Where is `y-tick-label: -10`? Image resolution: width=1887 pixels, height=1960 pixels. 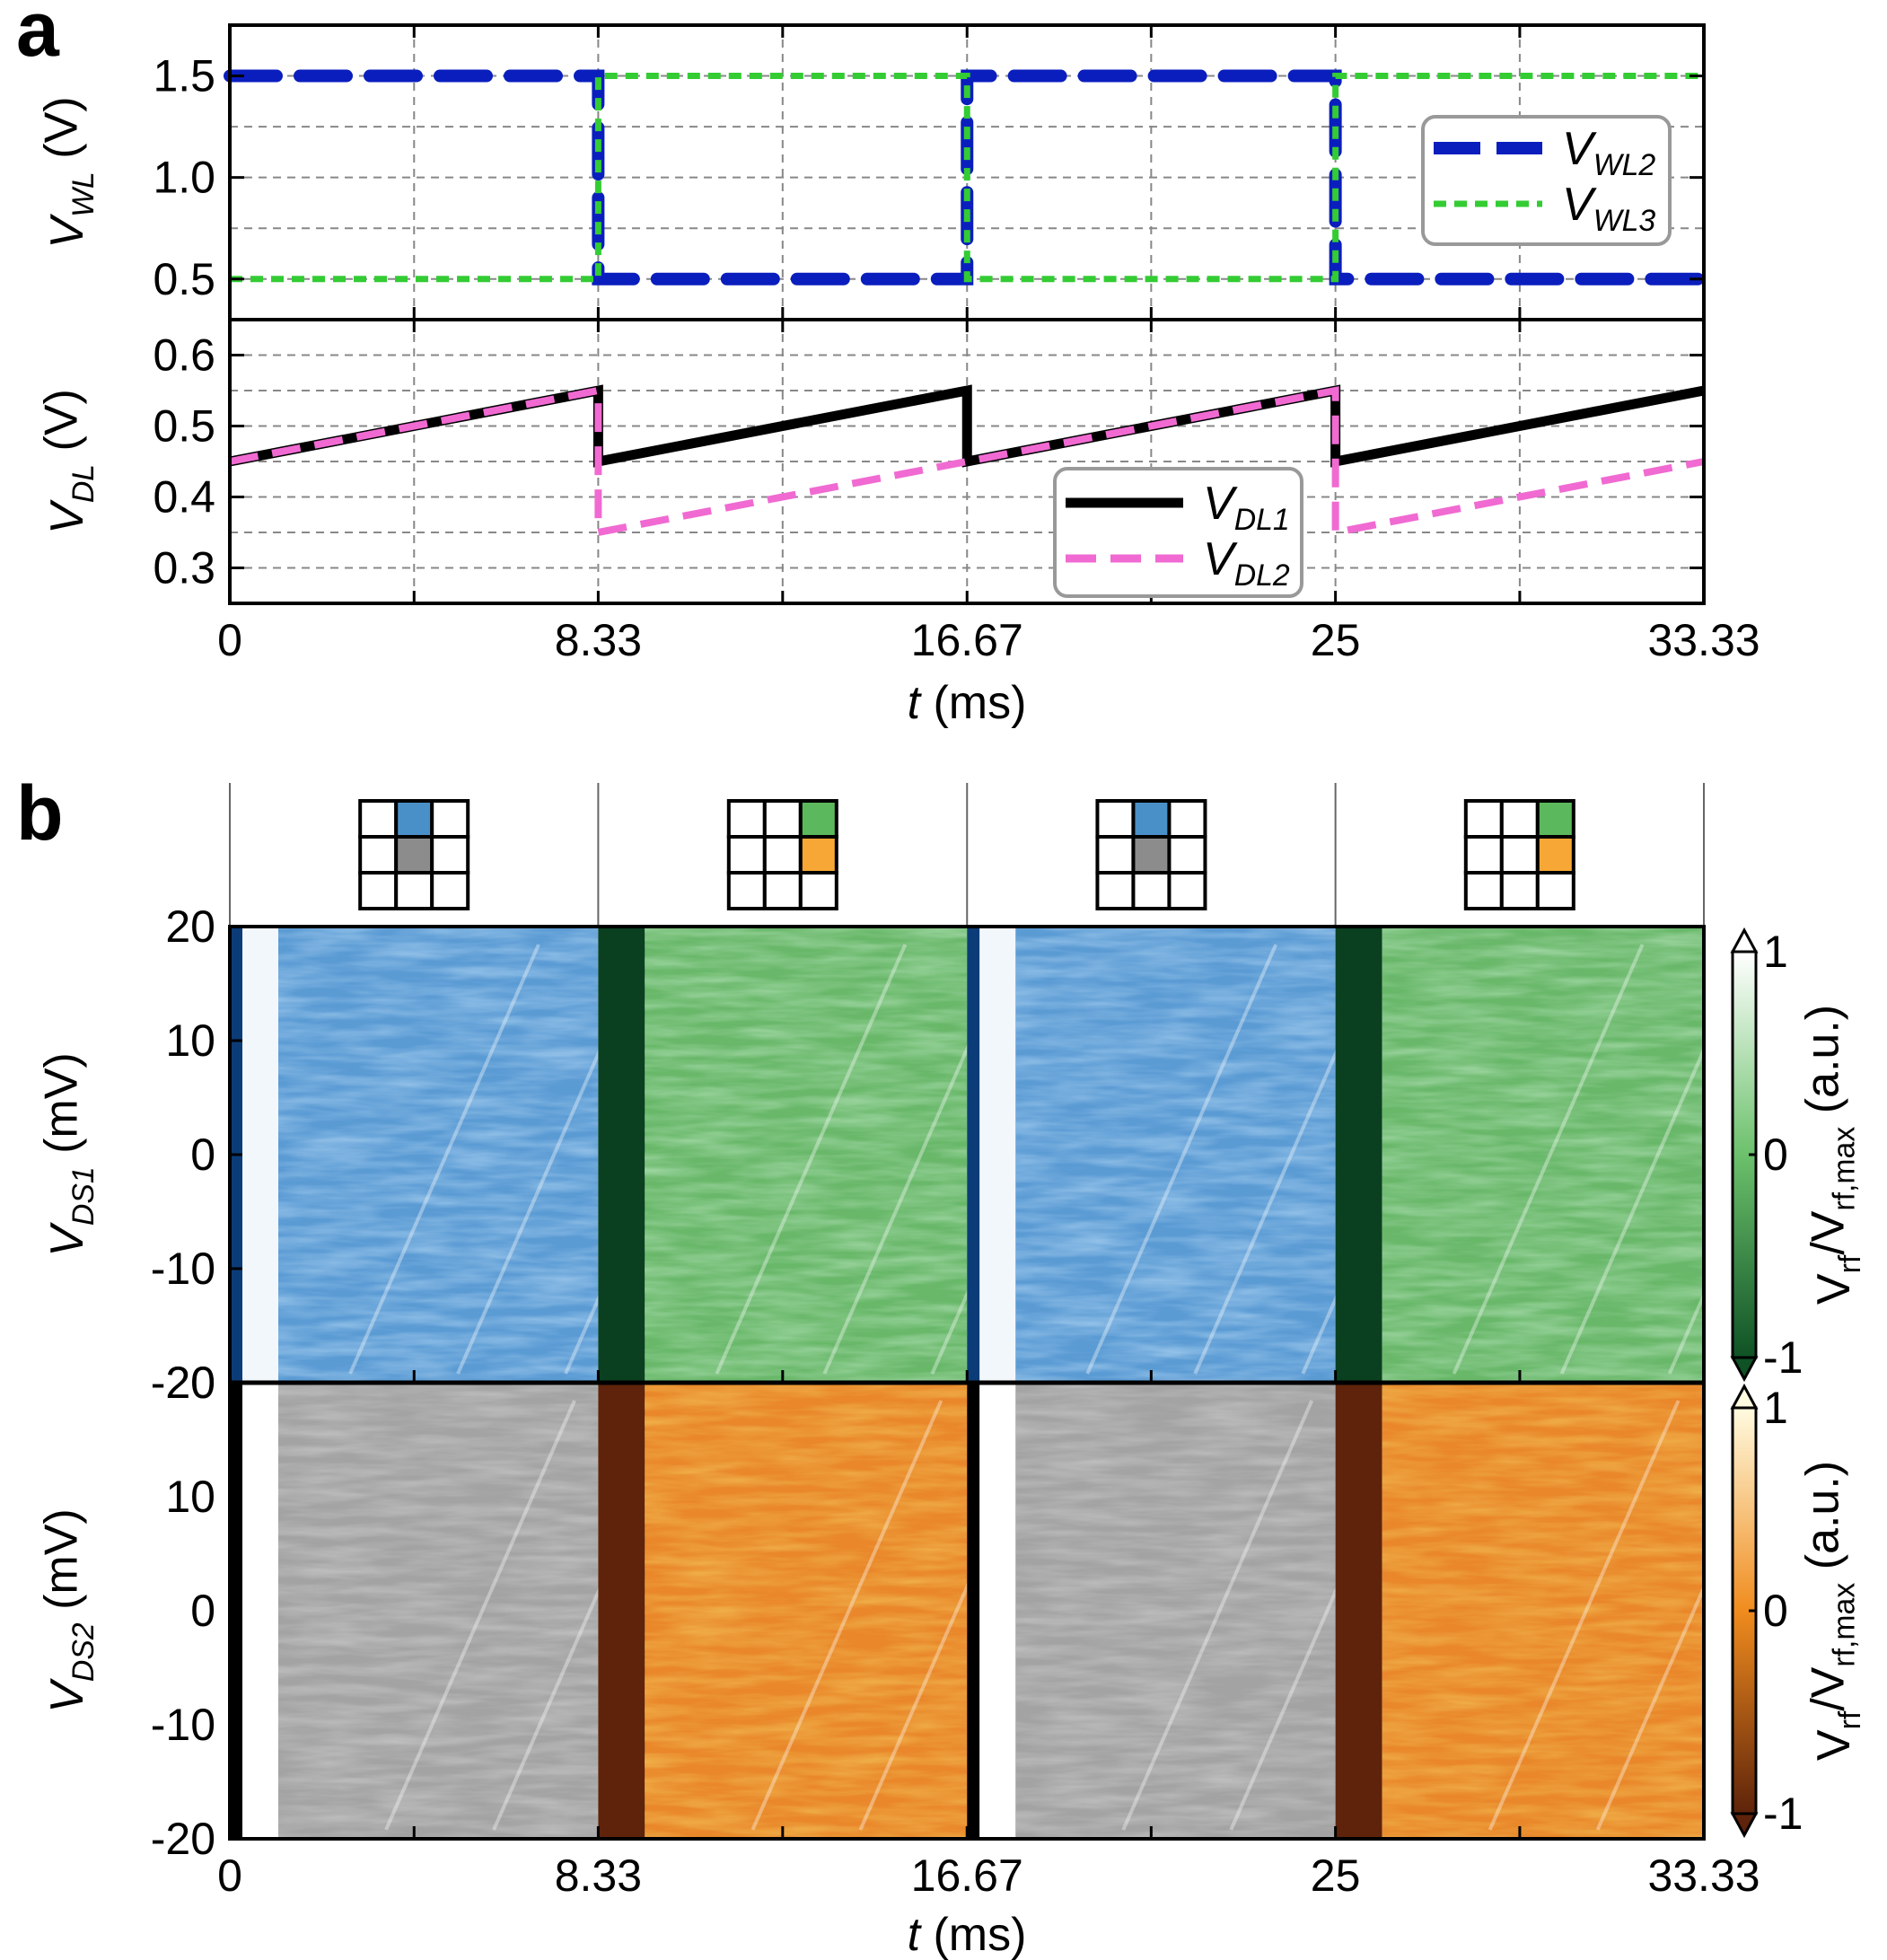 y-tick-label: -10 is located at coordinates (183, 1725).